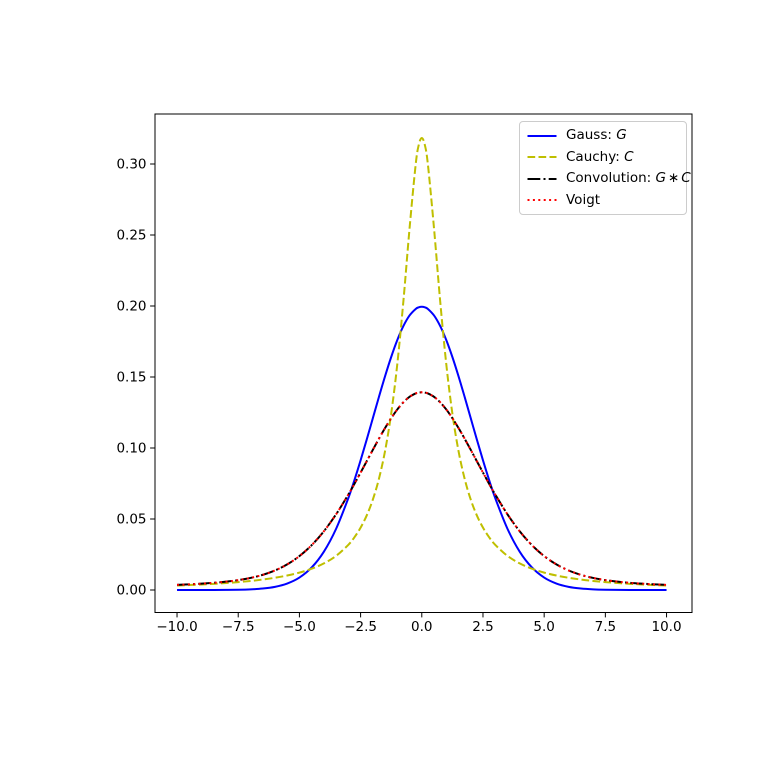 The height and width of the screenshot is (768, 768). I want to click on x-tick-label: 10.0, so click(667, 627).